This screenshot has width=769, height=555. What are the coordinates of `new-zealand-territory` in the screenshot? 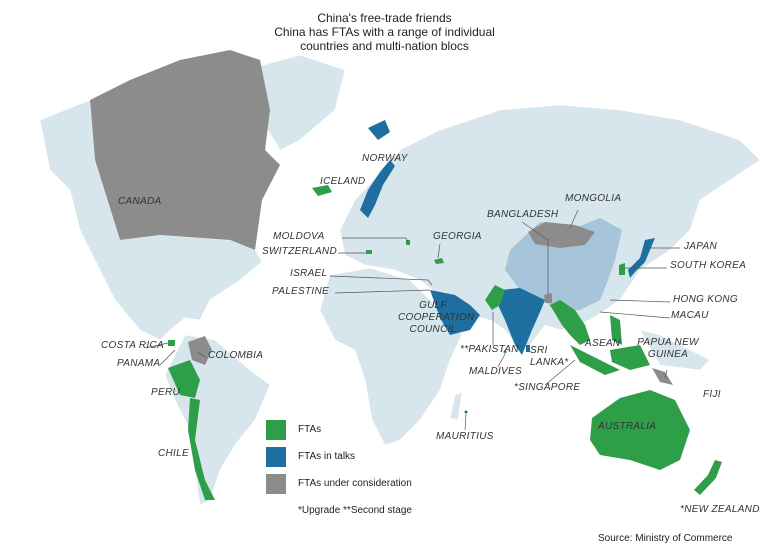 It's located at (708, 477).